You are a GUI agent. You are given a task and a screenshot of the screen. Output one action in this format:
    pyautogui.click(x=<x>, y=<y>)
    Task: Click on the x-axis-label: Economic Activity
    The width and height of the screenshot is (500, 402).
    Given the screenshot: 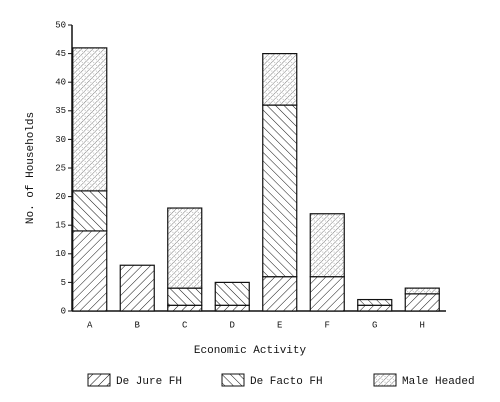 What is the action you would take?
    pyautogui.click(x=250, y=351)
    